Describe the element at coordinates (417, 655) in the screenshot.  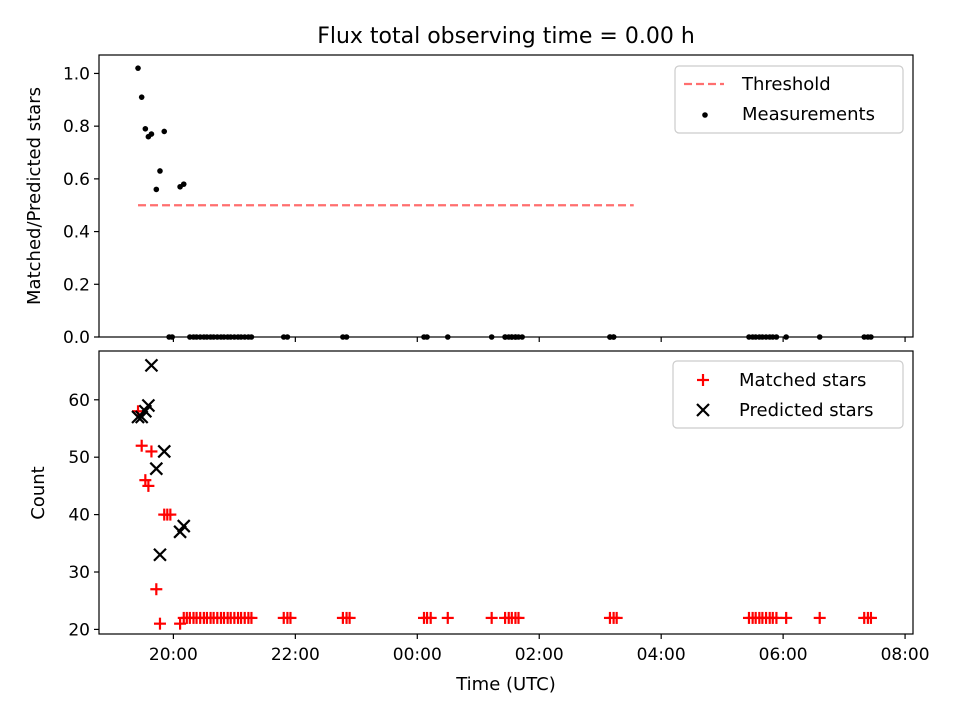
I see `x-tick-label: 00:00` at that location.